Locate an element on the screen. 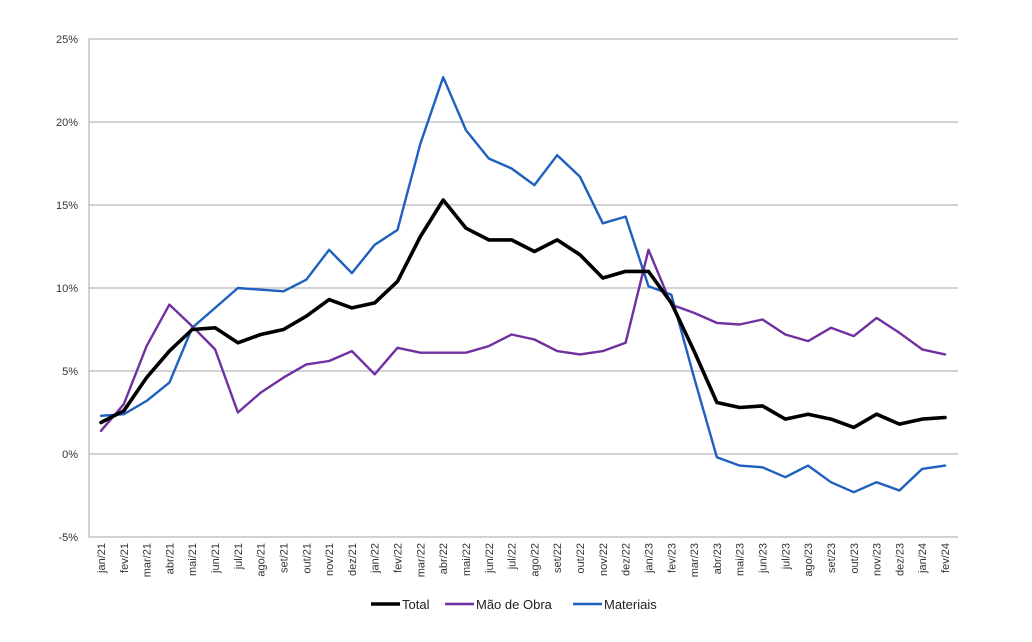  x-tick-label: jun/21 is located at coordinates (216, 558).